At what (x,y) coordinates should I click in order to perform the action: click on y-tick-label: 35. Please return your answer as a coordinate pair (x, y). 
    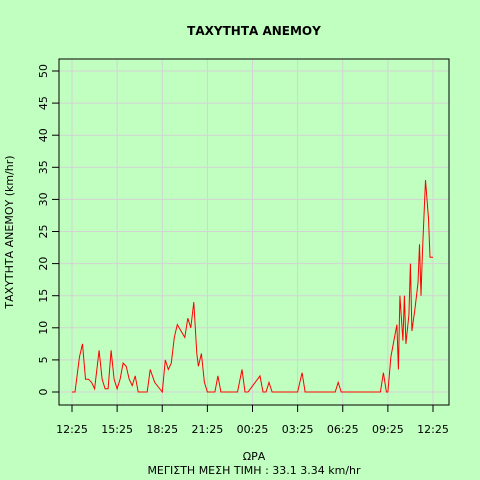
    Looking at the image, I should click on (43, 167).